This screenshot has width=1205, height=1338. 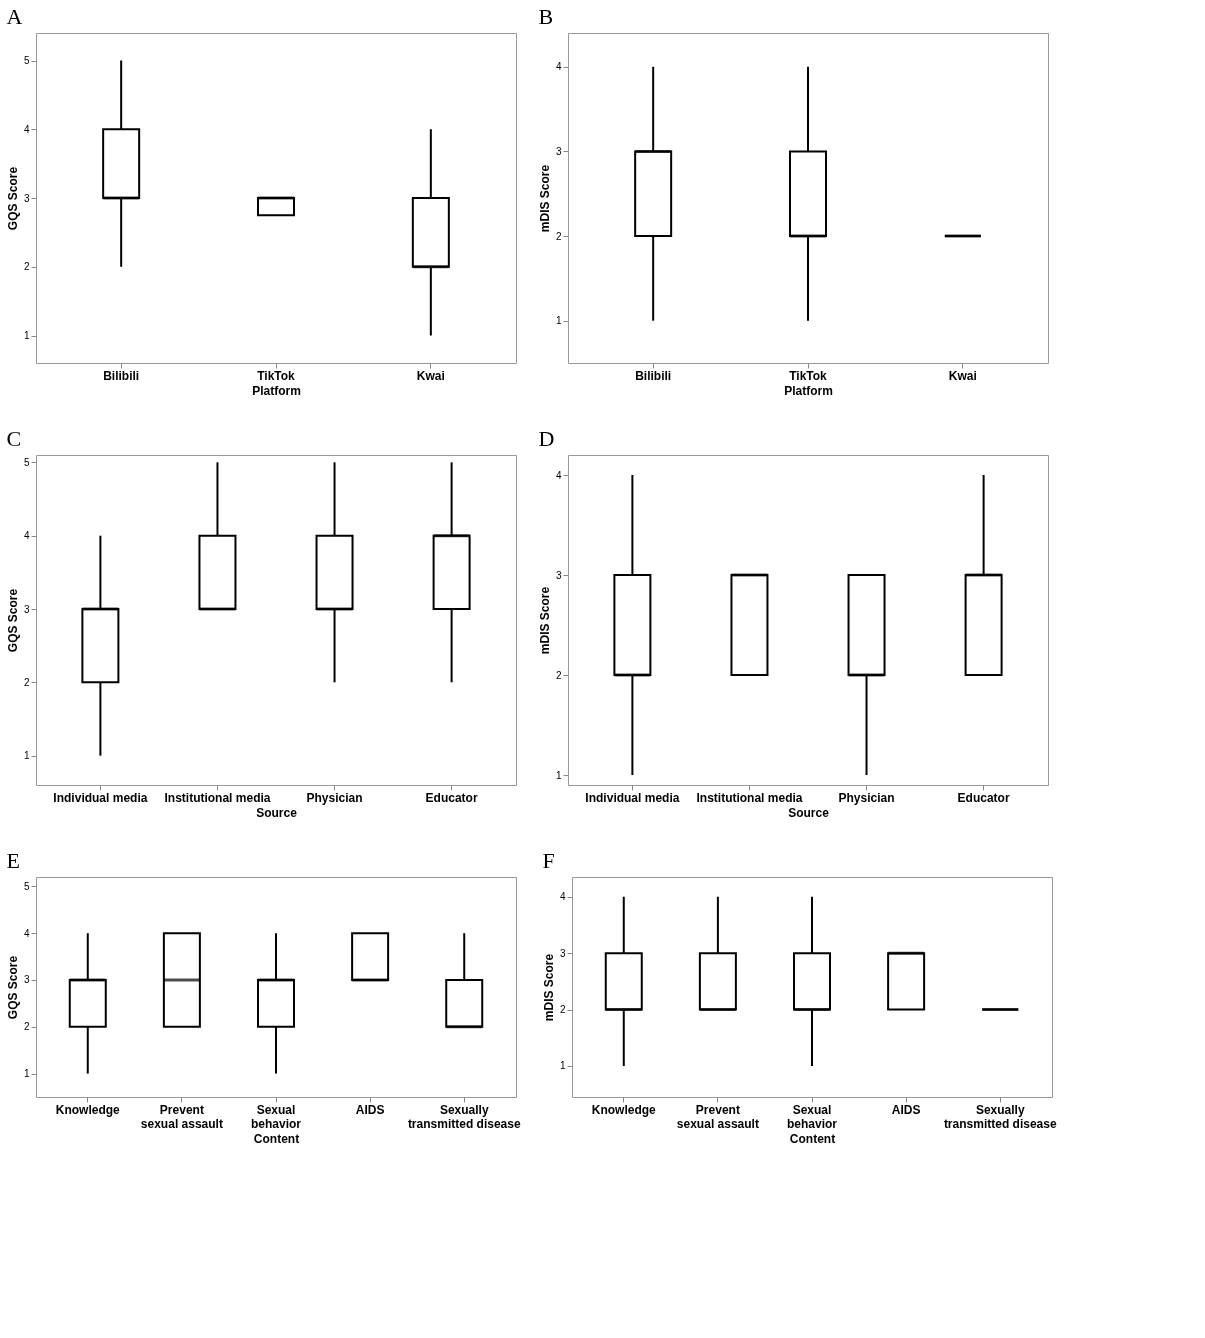 What do you see at coordinates (548, 860) in the screenshot?
I see `chart-title: F` at bounding box center [548, 860].